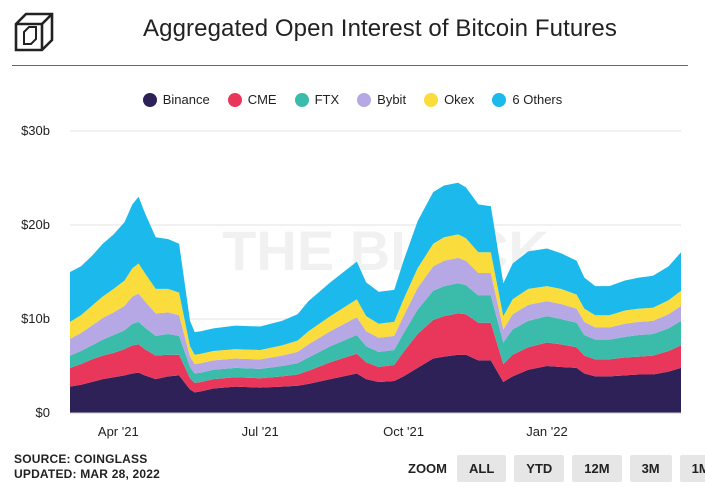  I want to click on legend-item-6-others: 6 Others, so click(527, 99).